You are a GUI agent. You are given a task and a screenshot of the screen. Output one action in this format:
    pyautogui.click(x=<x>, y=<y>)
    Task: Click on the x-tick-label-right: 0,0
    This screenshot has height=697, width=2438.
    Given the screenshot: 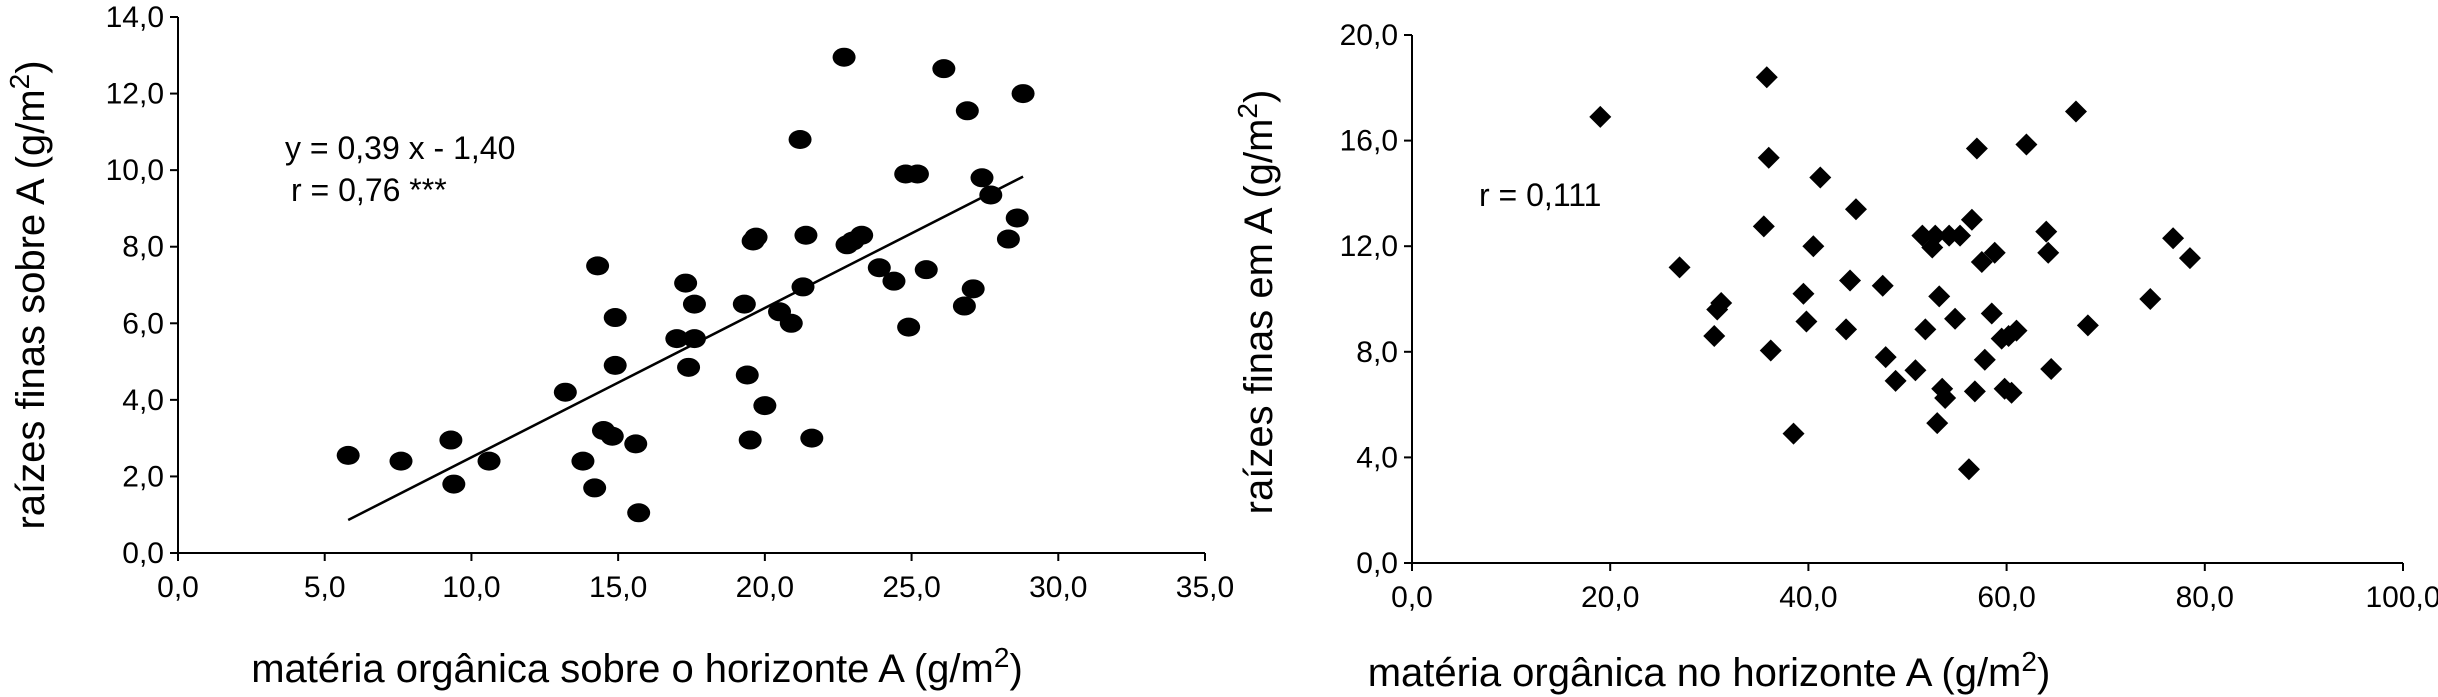 What is the action you would take?
    pyautogui.click(x=1412, y=597)
    